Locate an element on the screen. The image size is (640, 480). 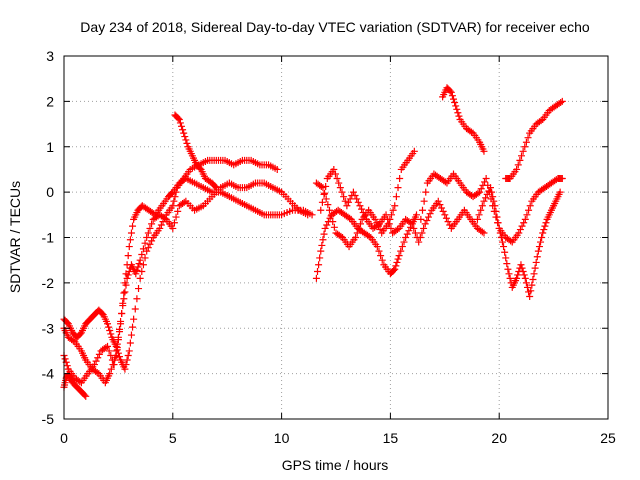
x-tick-label: 20 is located at coordinates (499, 438).